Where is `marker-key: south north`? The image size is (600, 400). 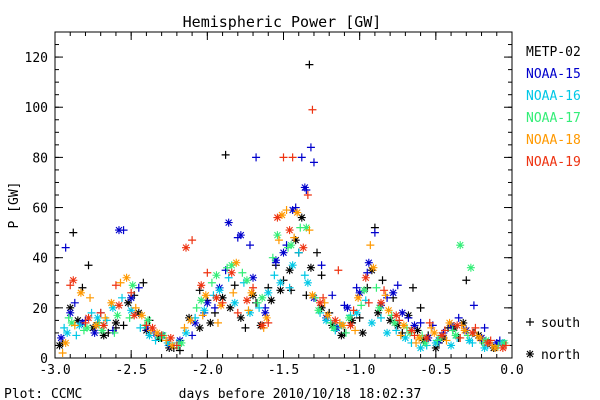 marker-key: south north is located at coordinates (553, 339).